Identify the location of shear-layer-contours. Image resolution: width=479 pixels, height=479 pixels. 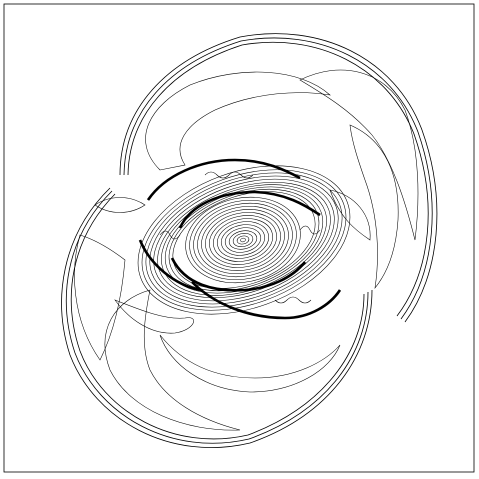
(244, 240).